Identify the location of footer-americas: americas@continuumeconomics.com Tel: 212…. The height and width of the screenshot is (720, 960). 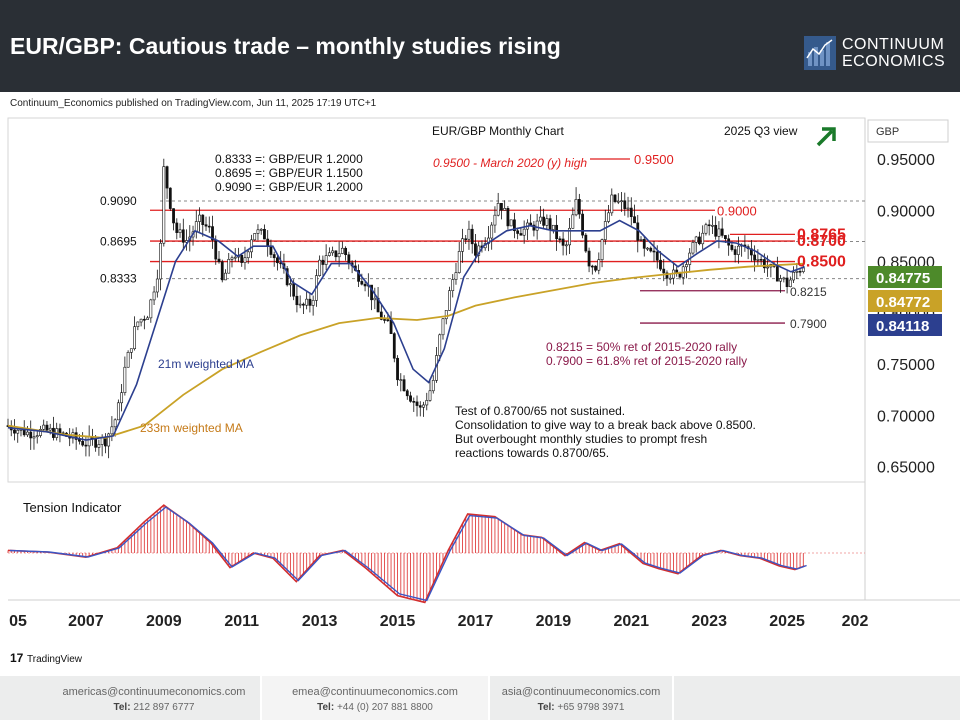
(154, 698).